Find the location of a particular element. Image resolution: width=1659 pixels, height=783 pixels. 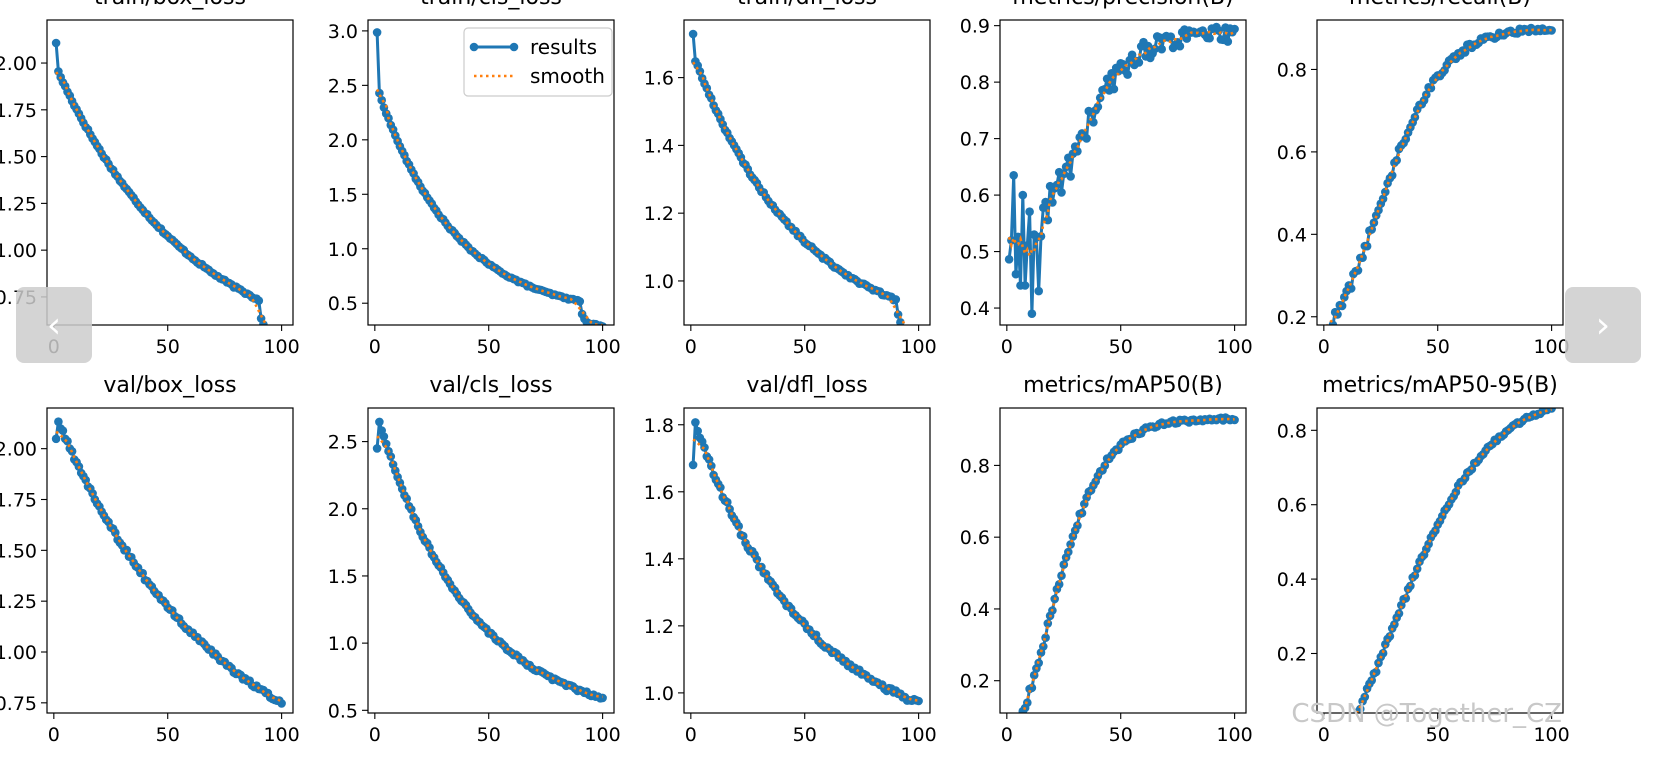

legend-box is located at coordinates (538, 62).